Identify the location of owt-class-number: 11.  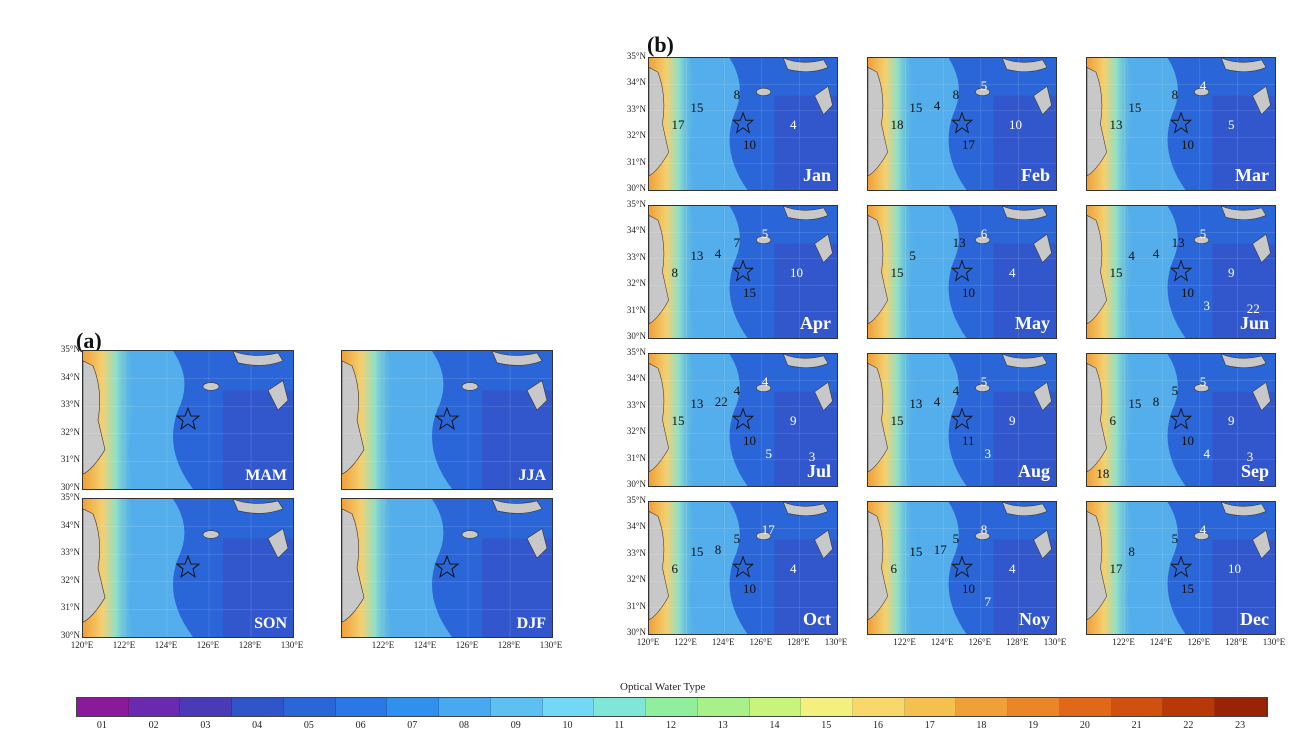
(968, 441).